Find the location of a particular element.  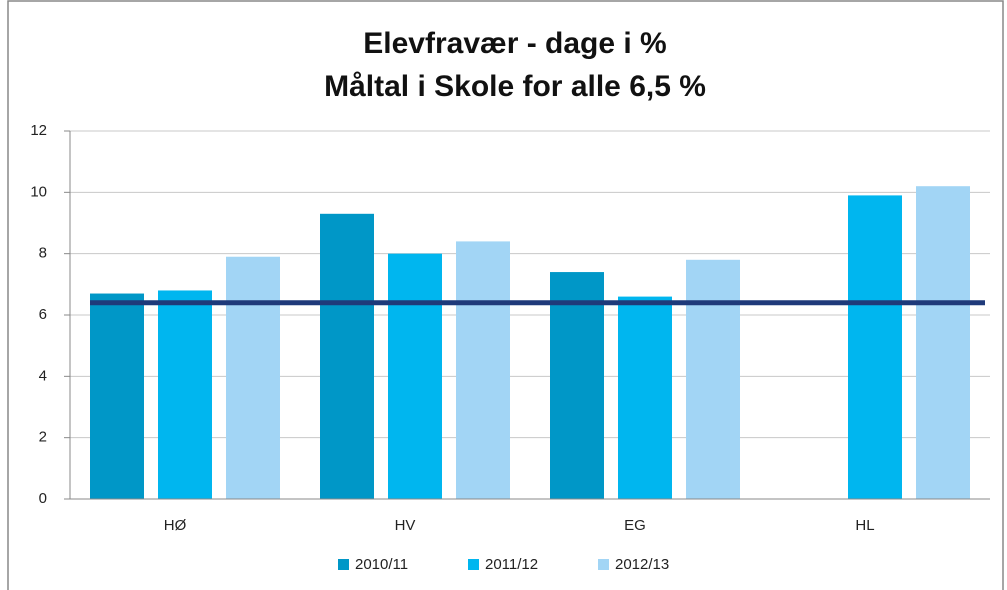

y-tick-label: 8 is located at coordinates (43, 253).